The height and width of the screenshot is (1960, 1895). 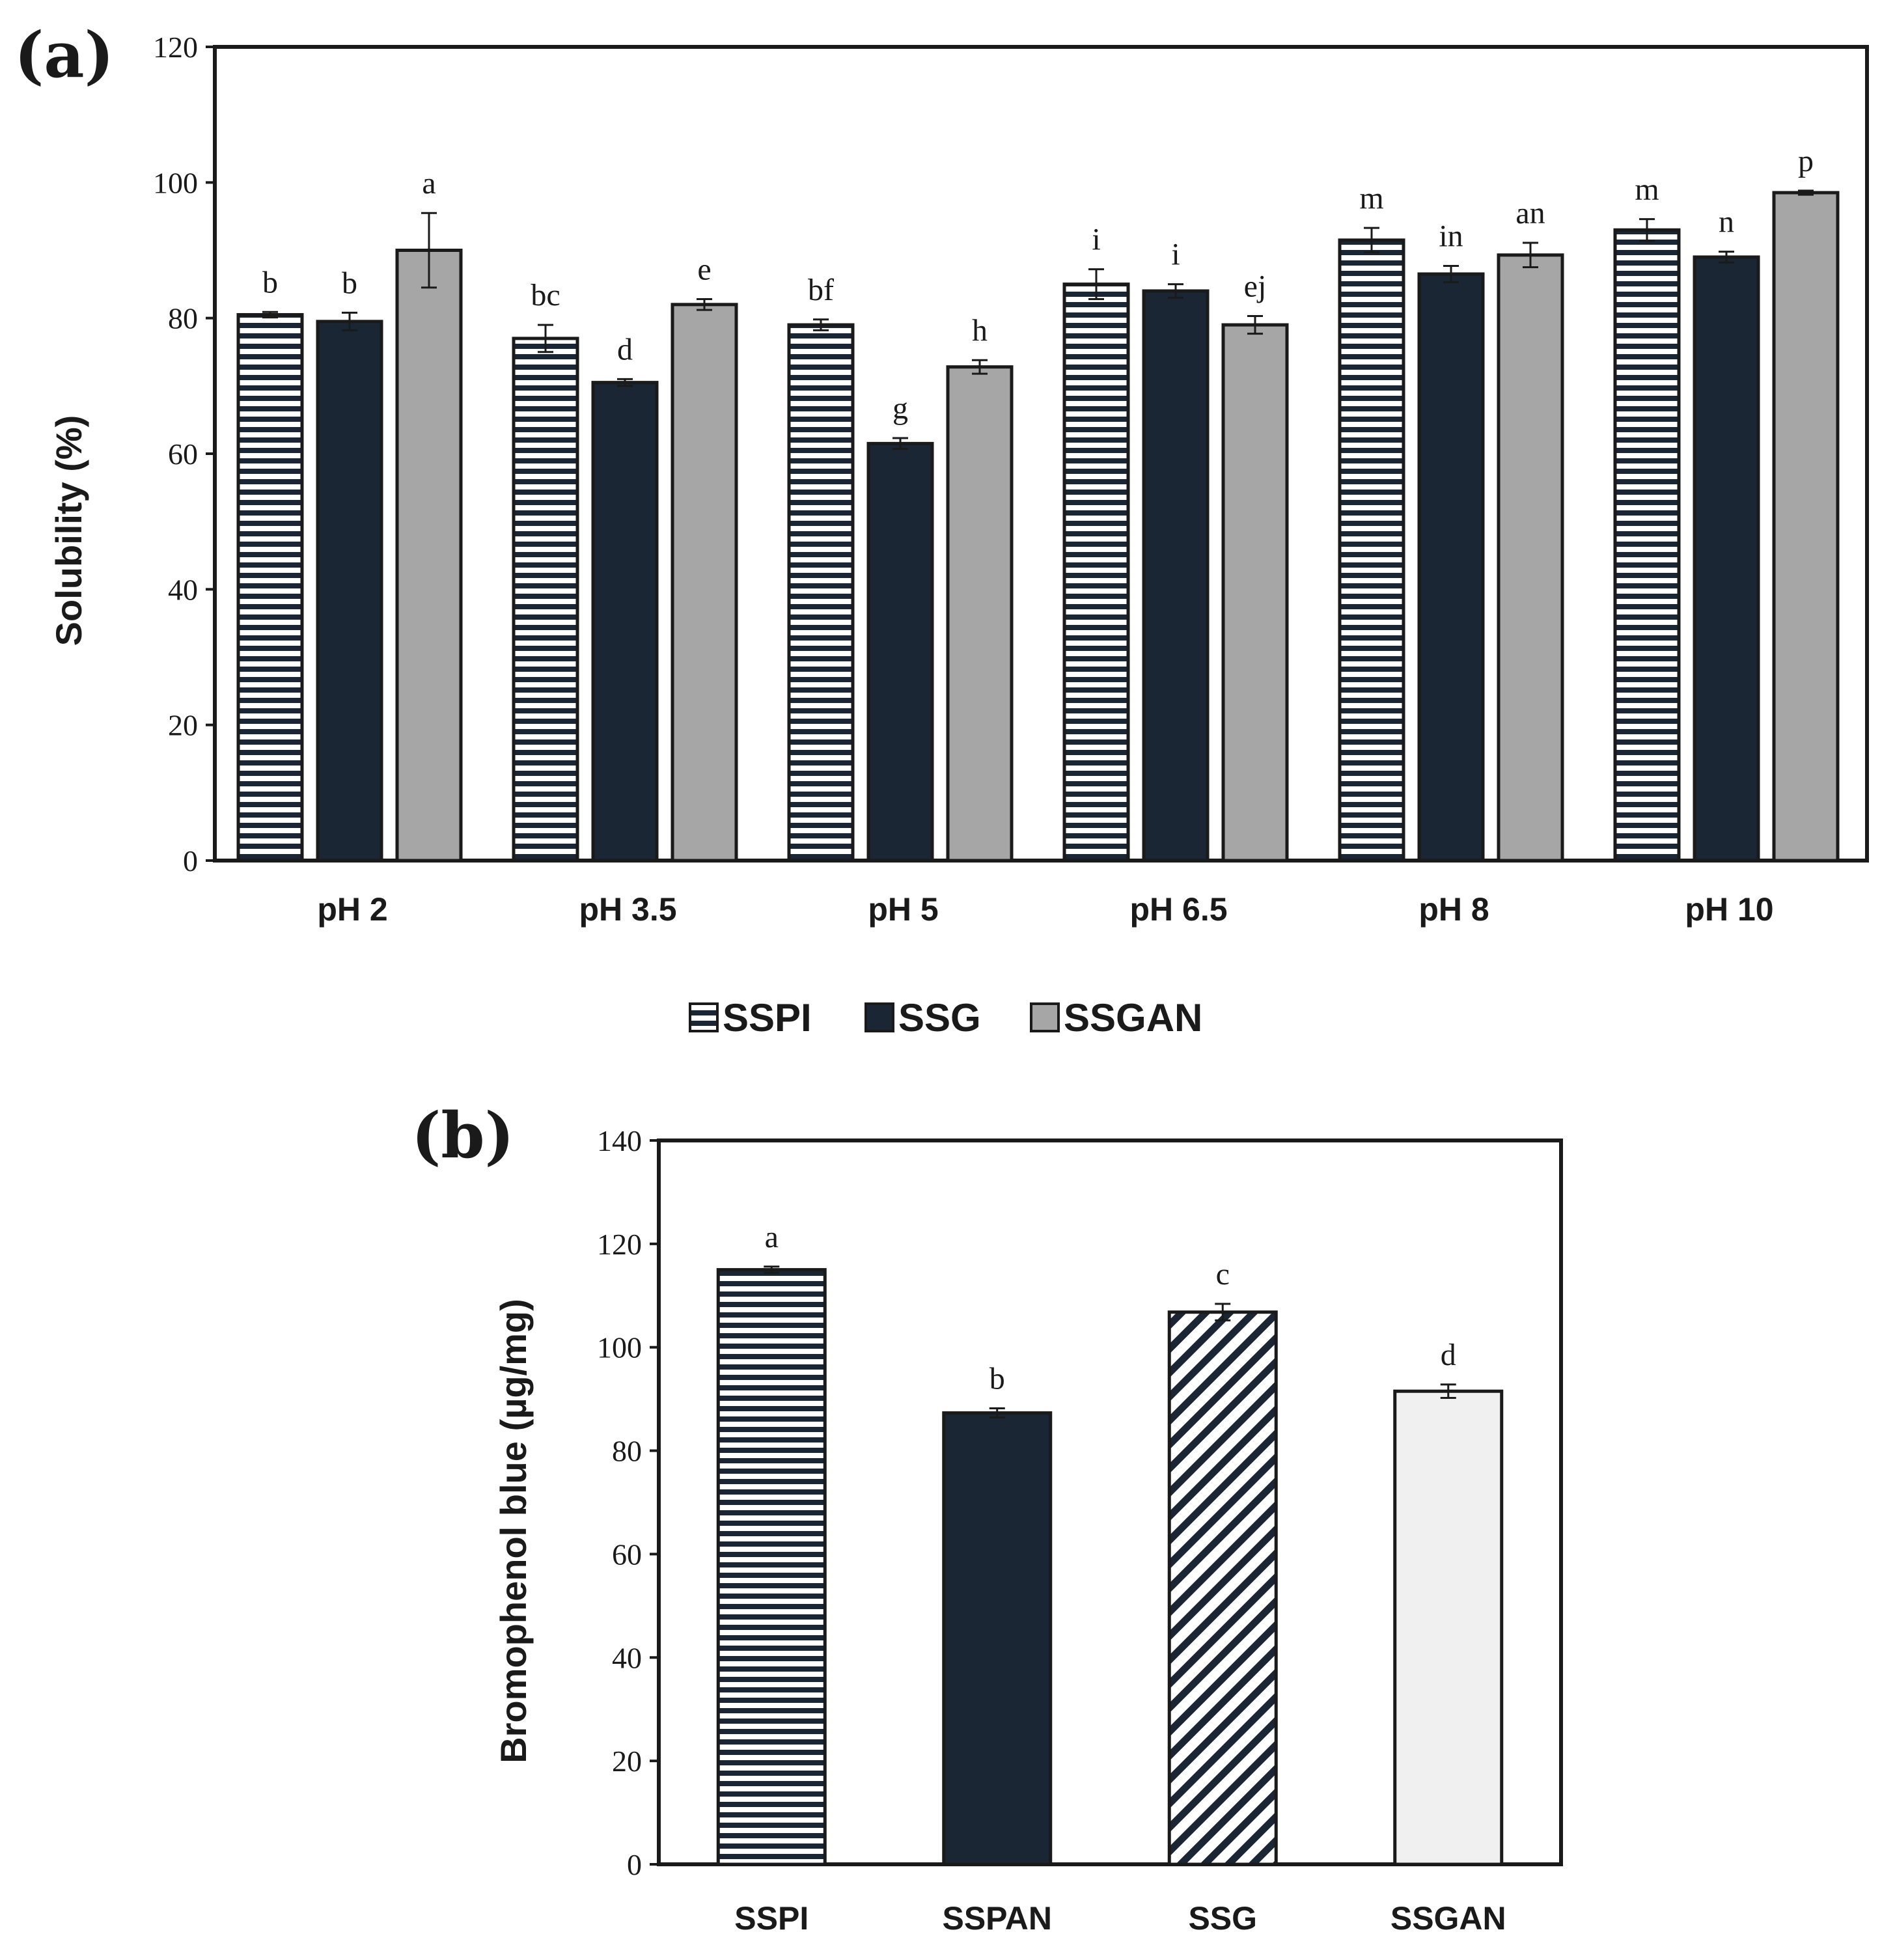 I want to click on significance-letter-a-2-1: g, so click(x=900, y=409).